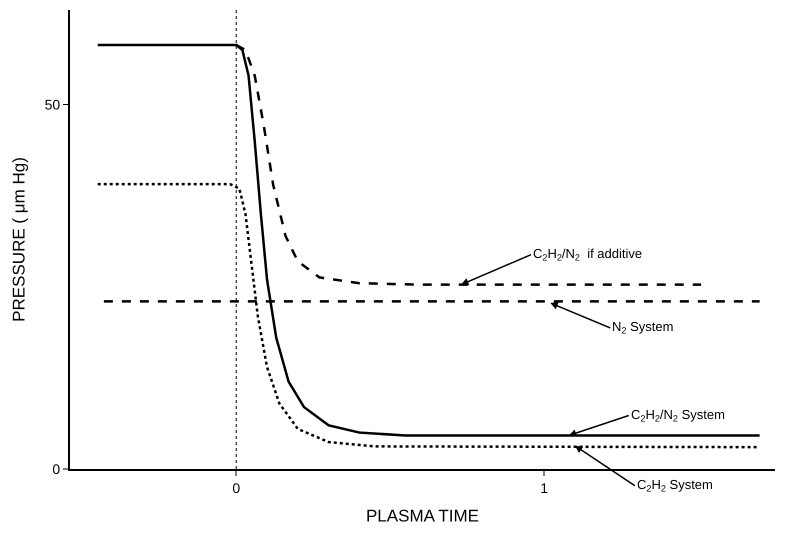  What do you see at coordinates (423, 516) in the screenshot?
I see `x-axis-title: PLASMA TIME` at bounding box center [423, 516].